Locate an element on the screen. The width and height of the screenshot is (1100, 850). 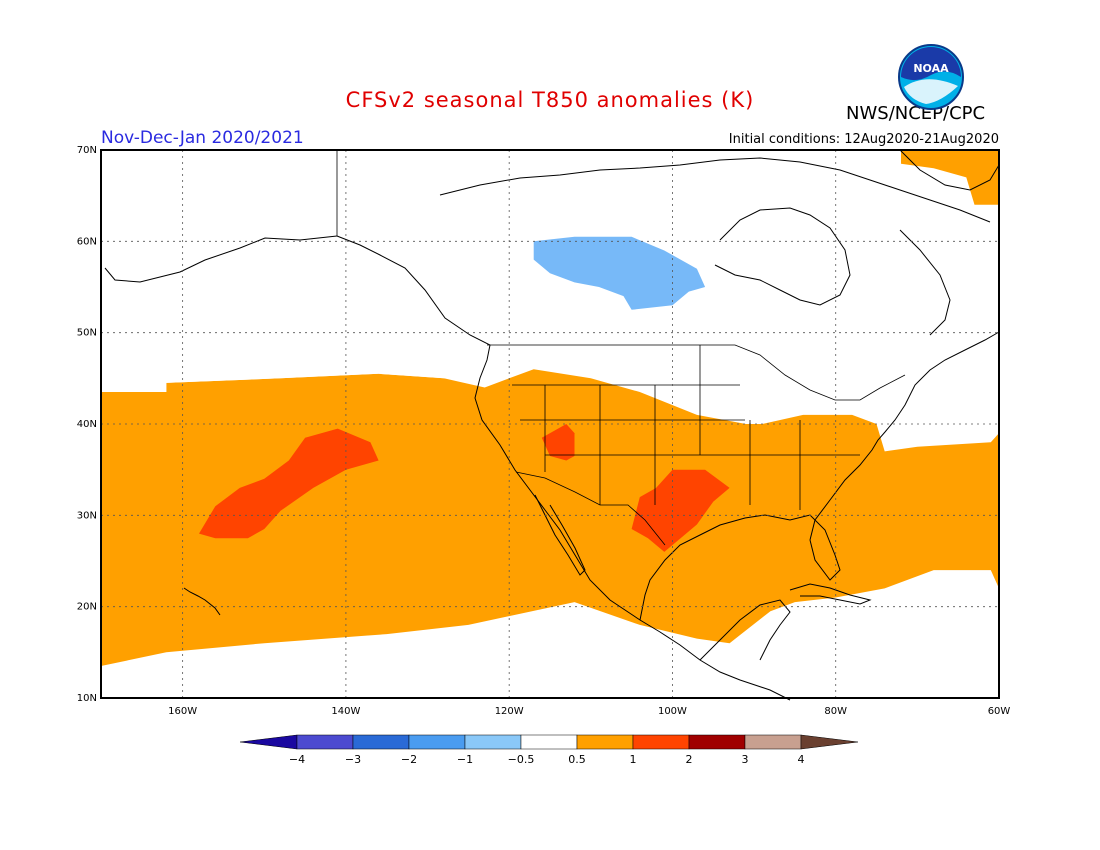
cuba-outline is located at coordinates (830, 594).